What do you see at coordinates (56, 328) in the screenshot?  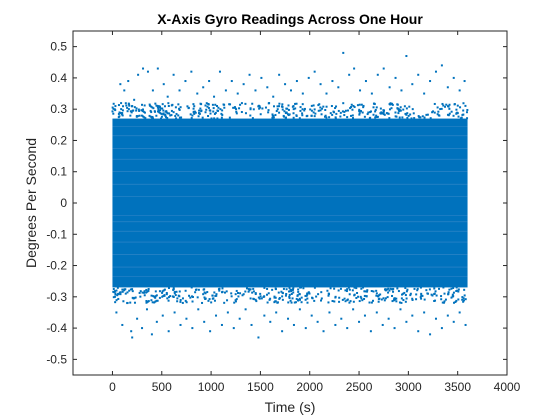 I see `y-tick-label: -0.4` at bounding box center [56, 328].